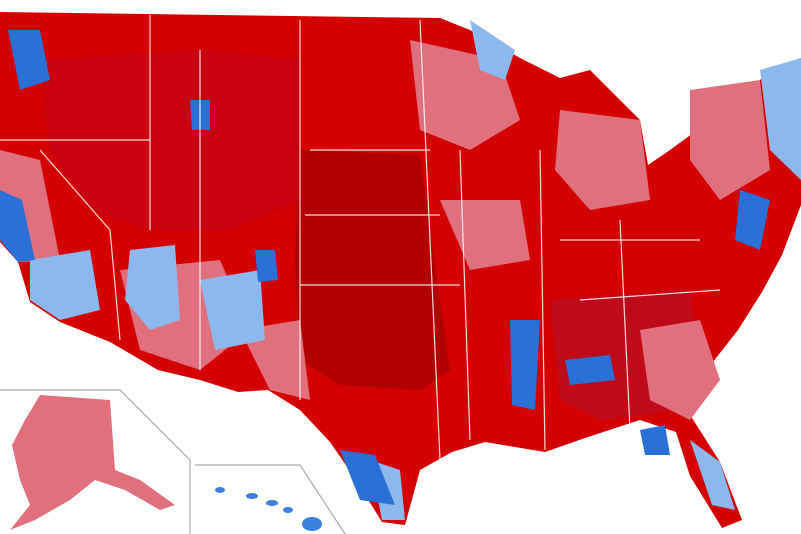  I want to click on alaska, so click(92, 462).